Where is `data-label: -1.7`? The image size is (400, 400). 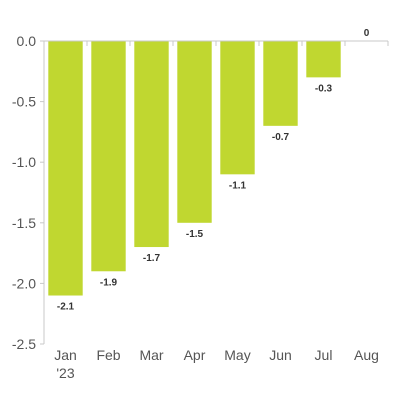 data-label: -1.7 is located at coordinates (152, 258).